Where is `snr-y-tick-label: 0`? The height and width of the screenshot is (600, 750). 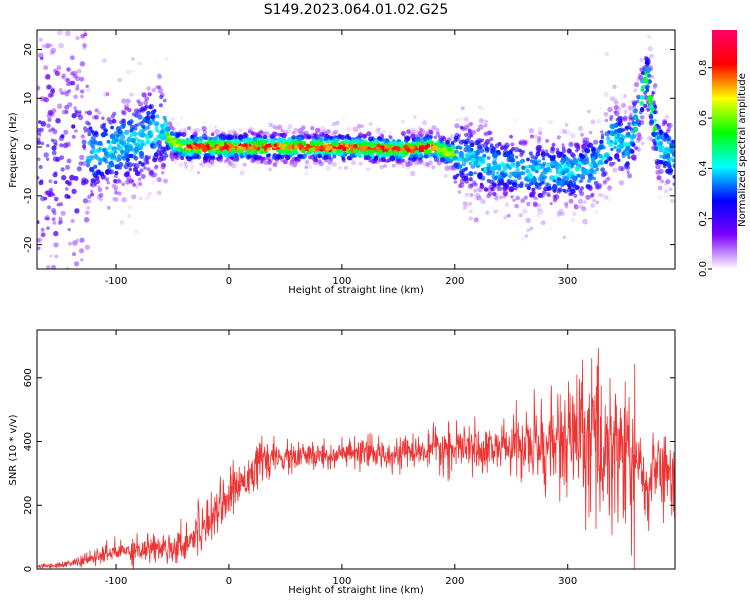
snr-y-tick-label: 0 is located at coordinates (28, 569).